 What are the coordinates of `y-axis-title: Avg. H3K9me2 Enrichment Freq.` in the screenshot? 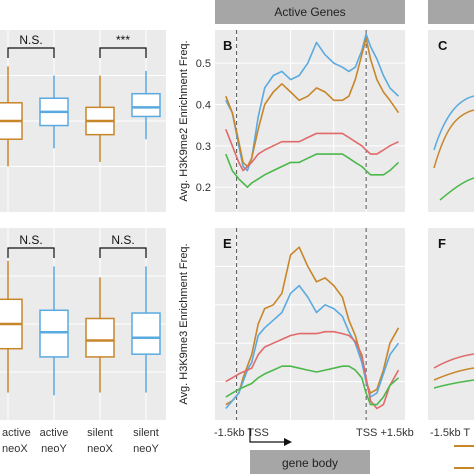 It's located at (184, 120).